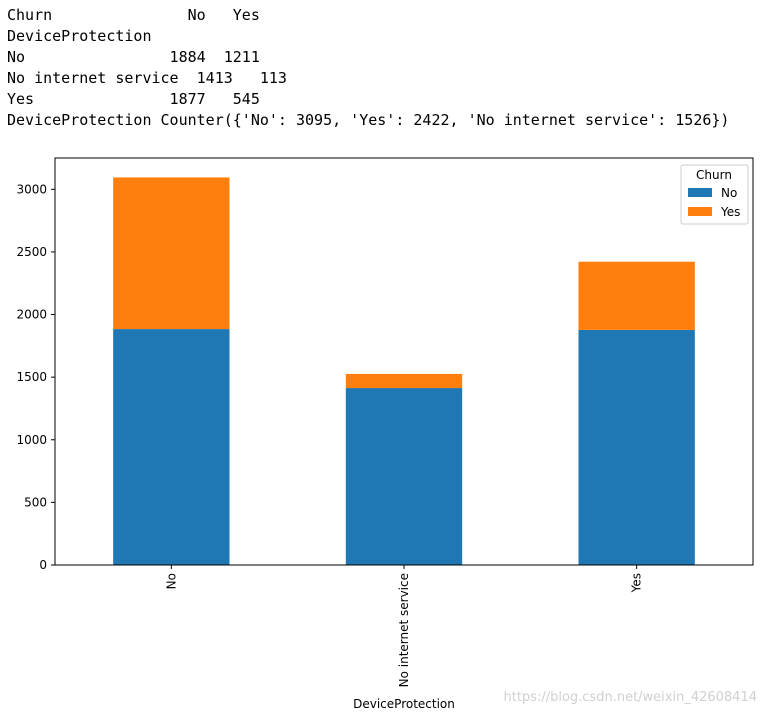 This screenshot has height=719, width=766. What do you see at coordinates (700, 211) in the screenshot?
I see `legend-swatch-yes` at bounding box center [700, 211].